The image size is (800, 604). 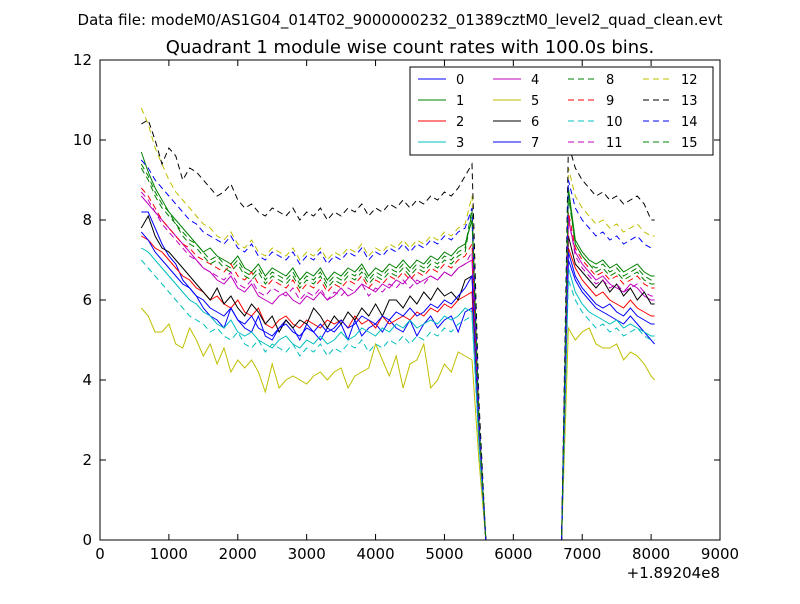 What do you see at coordinates (513, 554) in the screenshot?
I see `x-tick-label: 6000` at bounding box center [513, 554].